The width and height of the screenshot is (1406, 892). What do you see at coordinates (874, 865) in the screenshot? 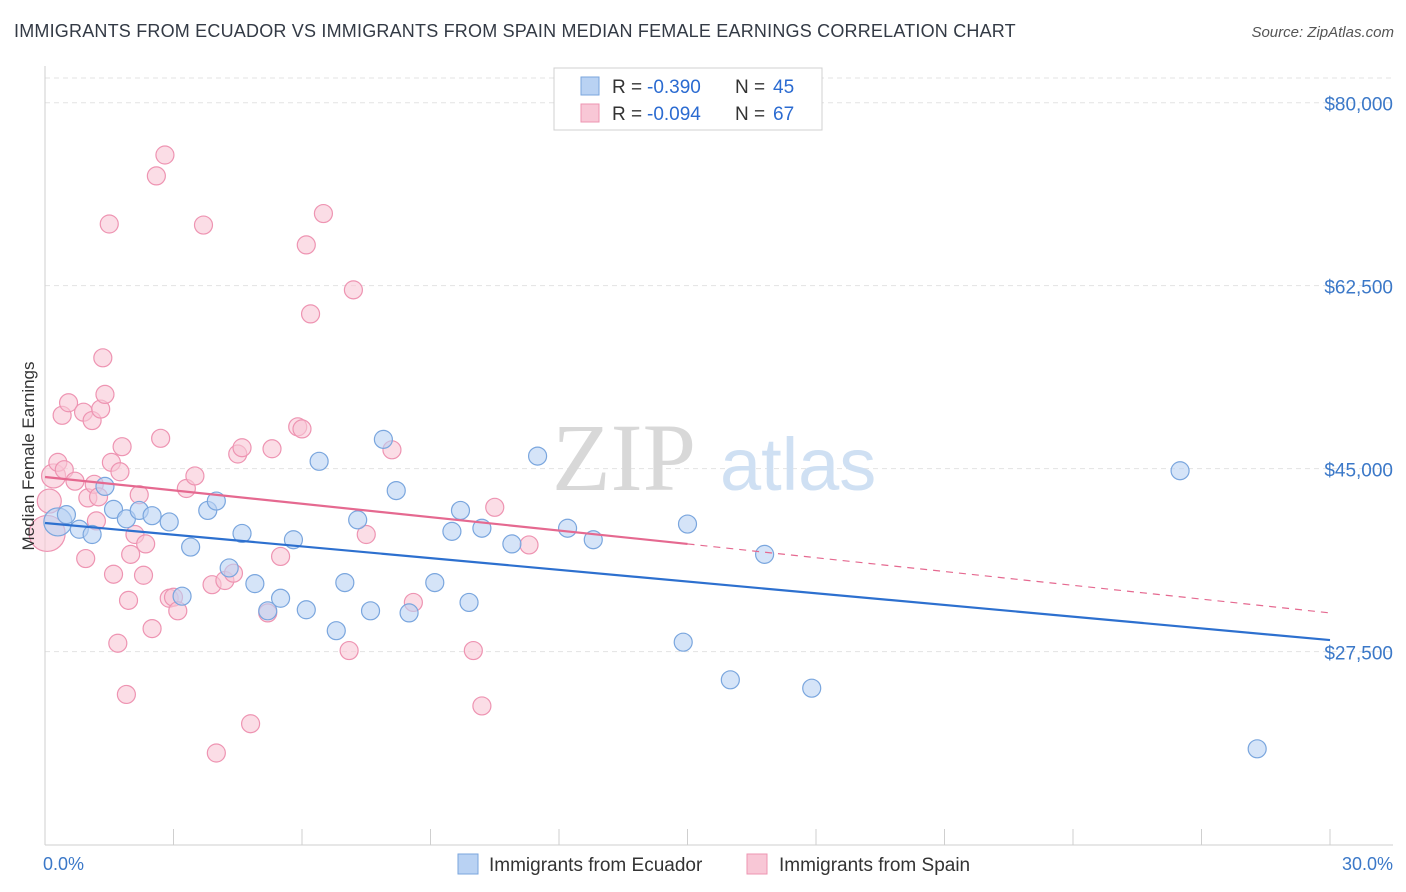
I see `bottom-legend-label-spain: Immigrants from Spain` at bounding box center [874, 865].